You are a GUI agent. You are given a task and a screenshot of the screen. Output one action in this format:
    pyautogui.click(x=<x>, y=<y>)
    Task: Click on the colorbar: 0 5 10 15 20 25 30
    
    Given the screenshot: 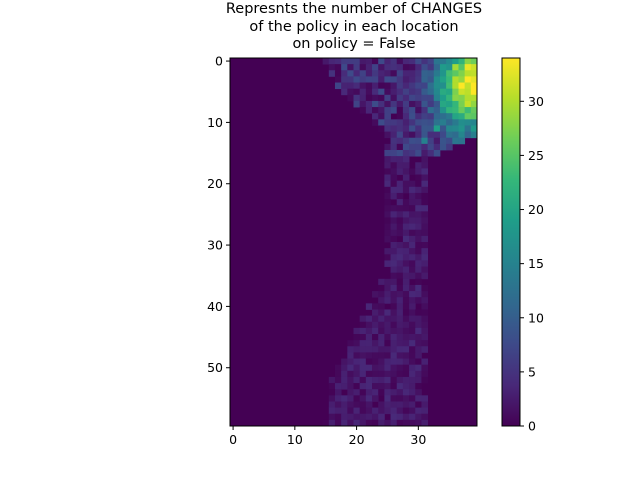 What is the action you would take?
    pyautogui.click(x=522, y=245)
    